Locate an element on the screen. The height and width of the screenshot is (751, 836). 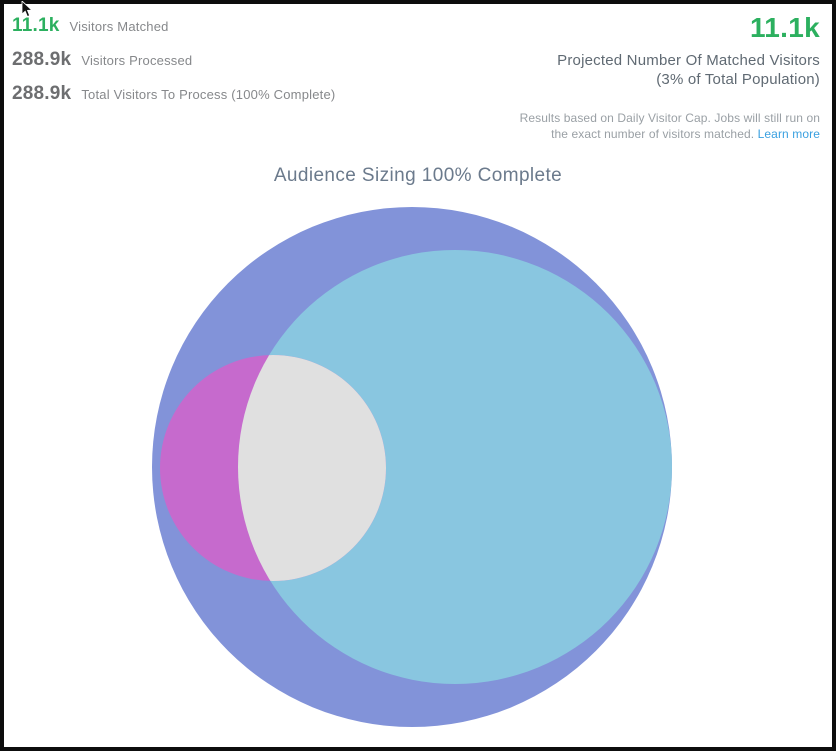
visitors-matched-label: Visitors Matched is located at coordinates (119, 26).